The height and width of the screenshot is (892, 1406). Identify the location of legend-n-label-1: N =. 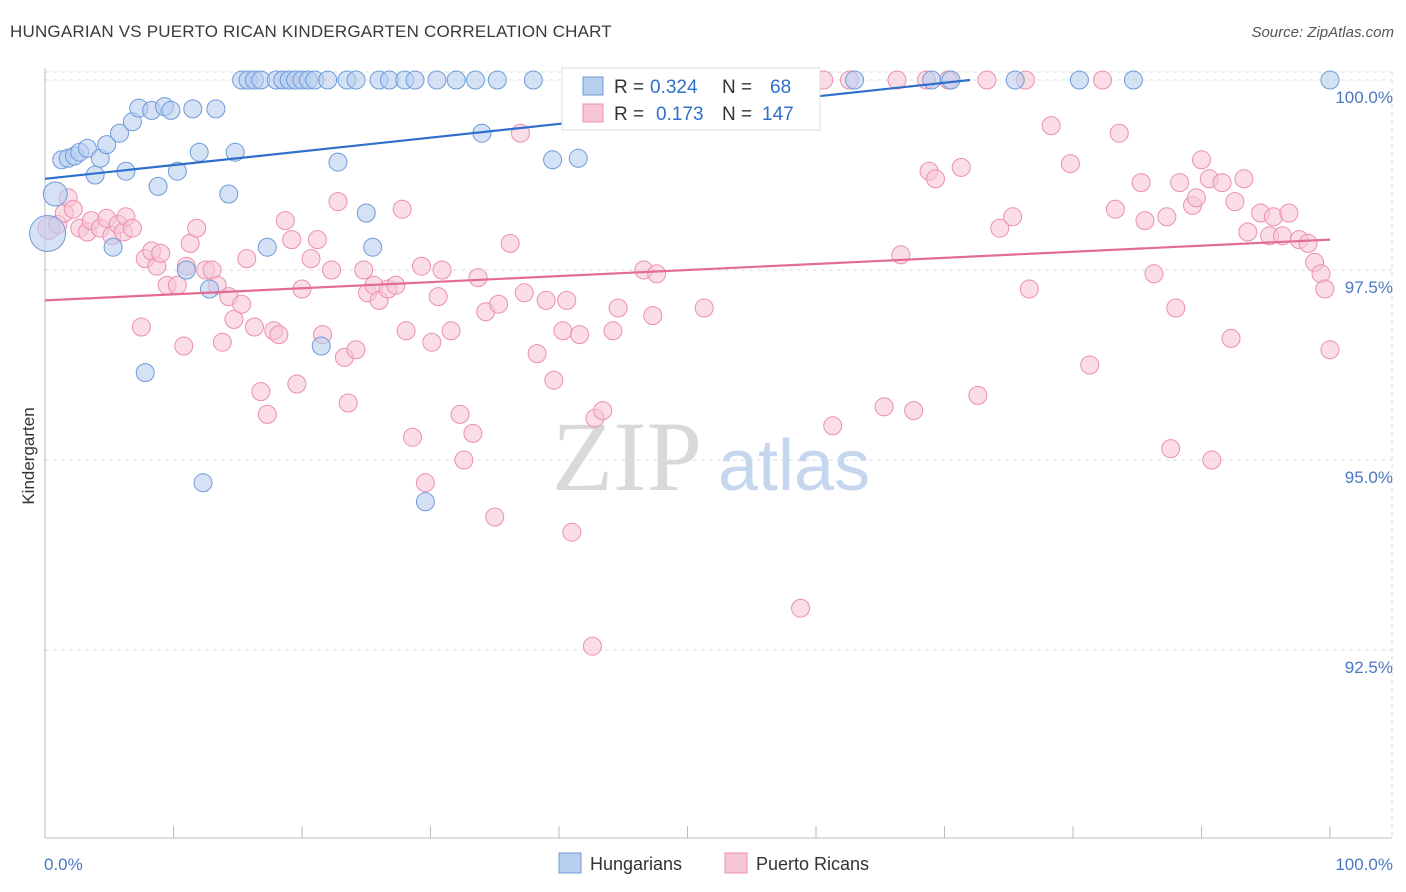
(737, 87).